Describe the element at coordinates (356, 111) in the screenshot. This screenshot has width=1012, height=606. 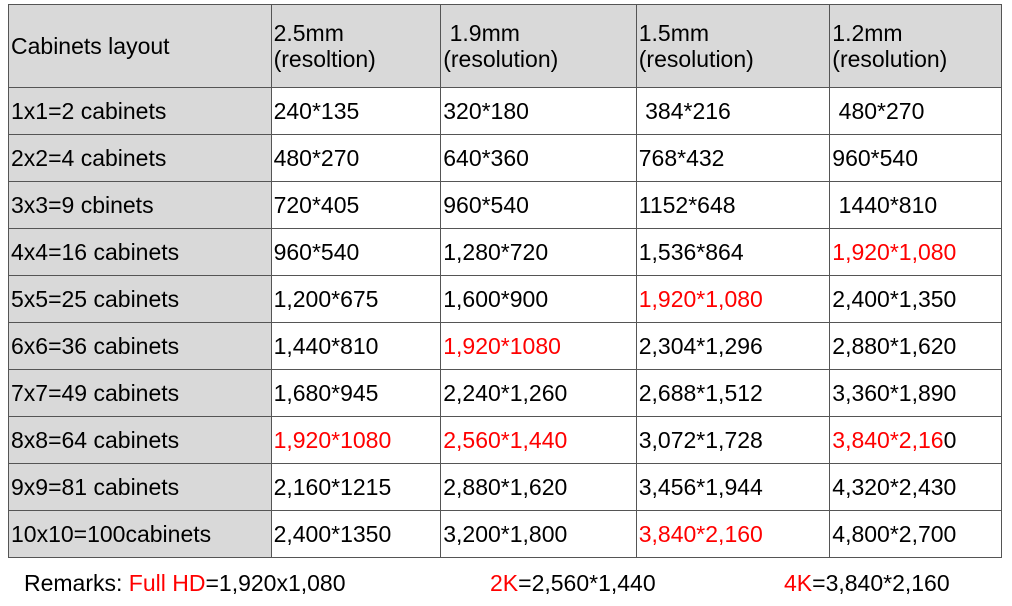
I see `resolution-cell: 240*135` at that location.